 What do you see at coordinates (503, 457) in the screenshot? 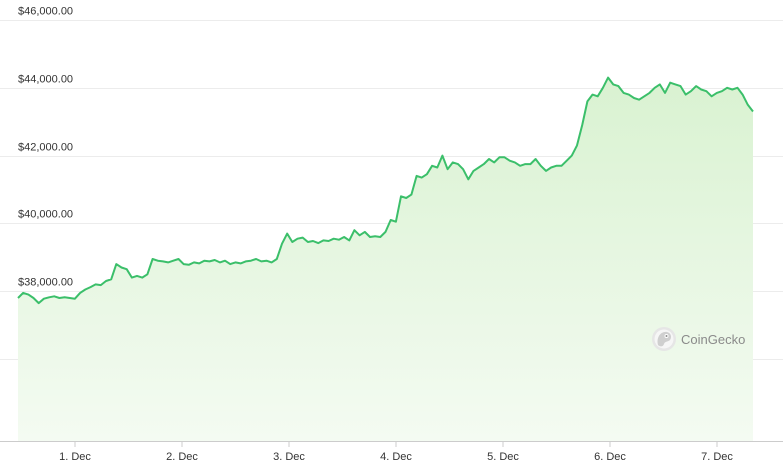
I see `x-tick-label: 5. Dec` at bounding box center [503, 457].